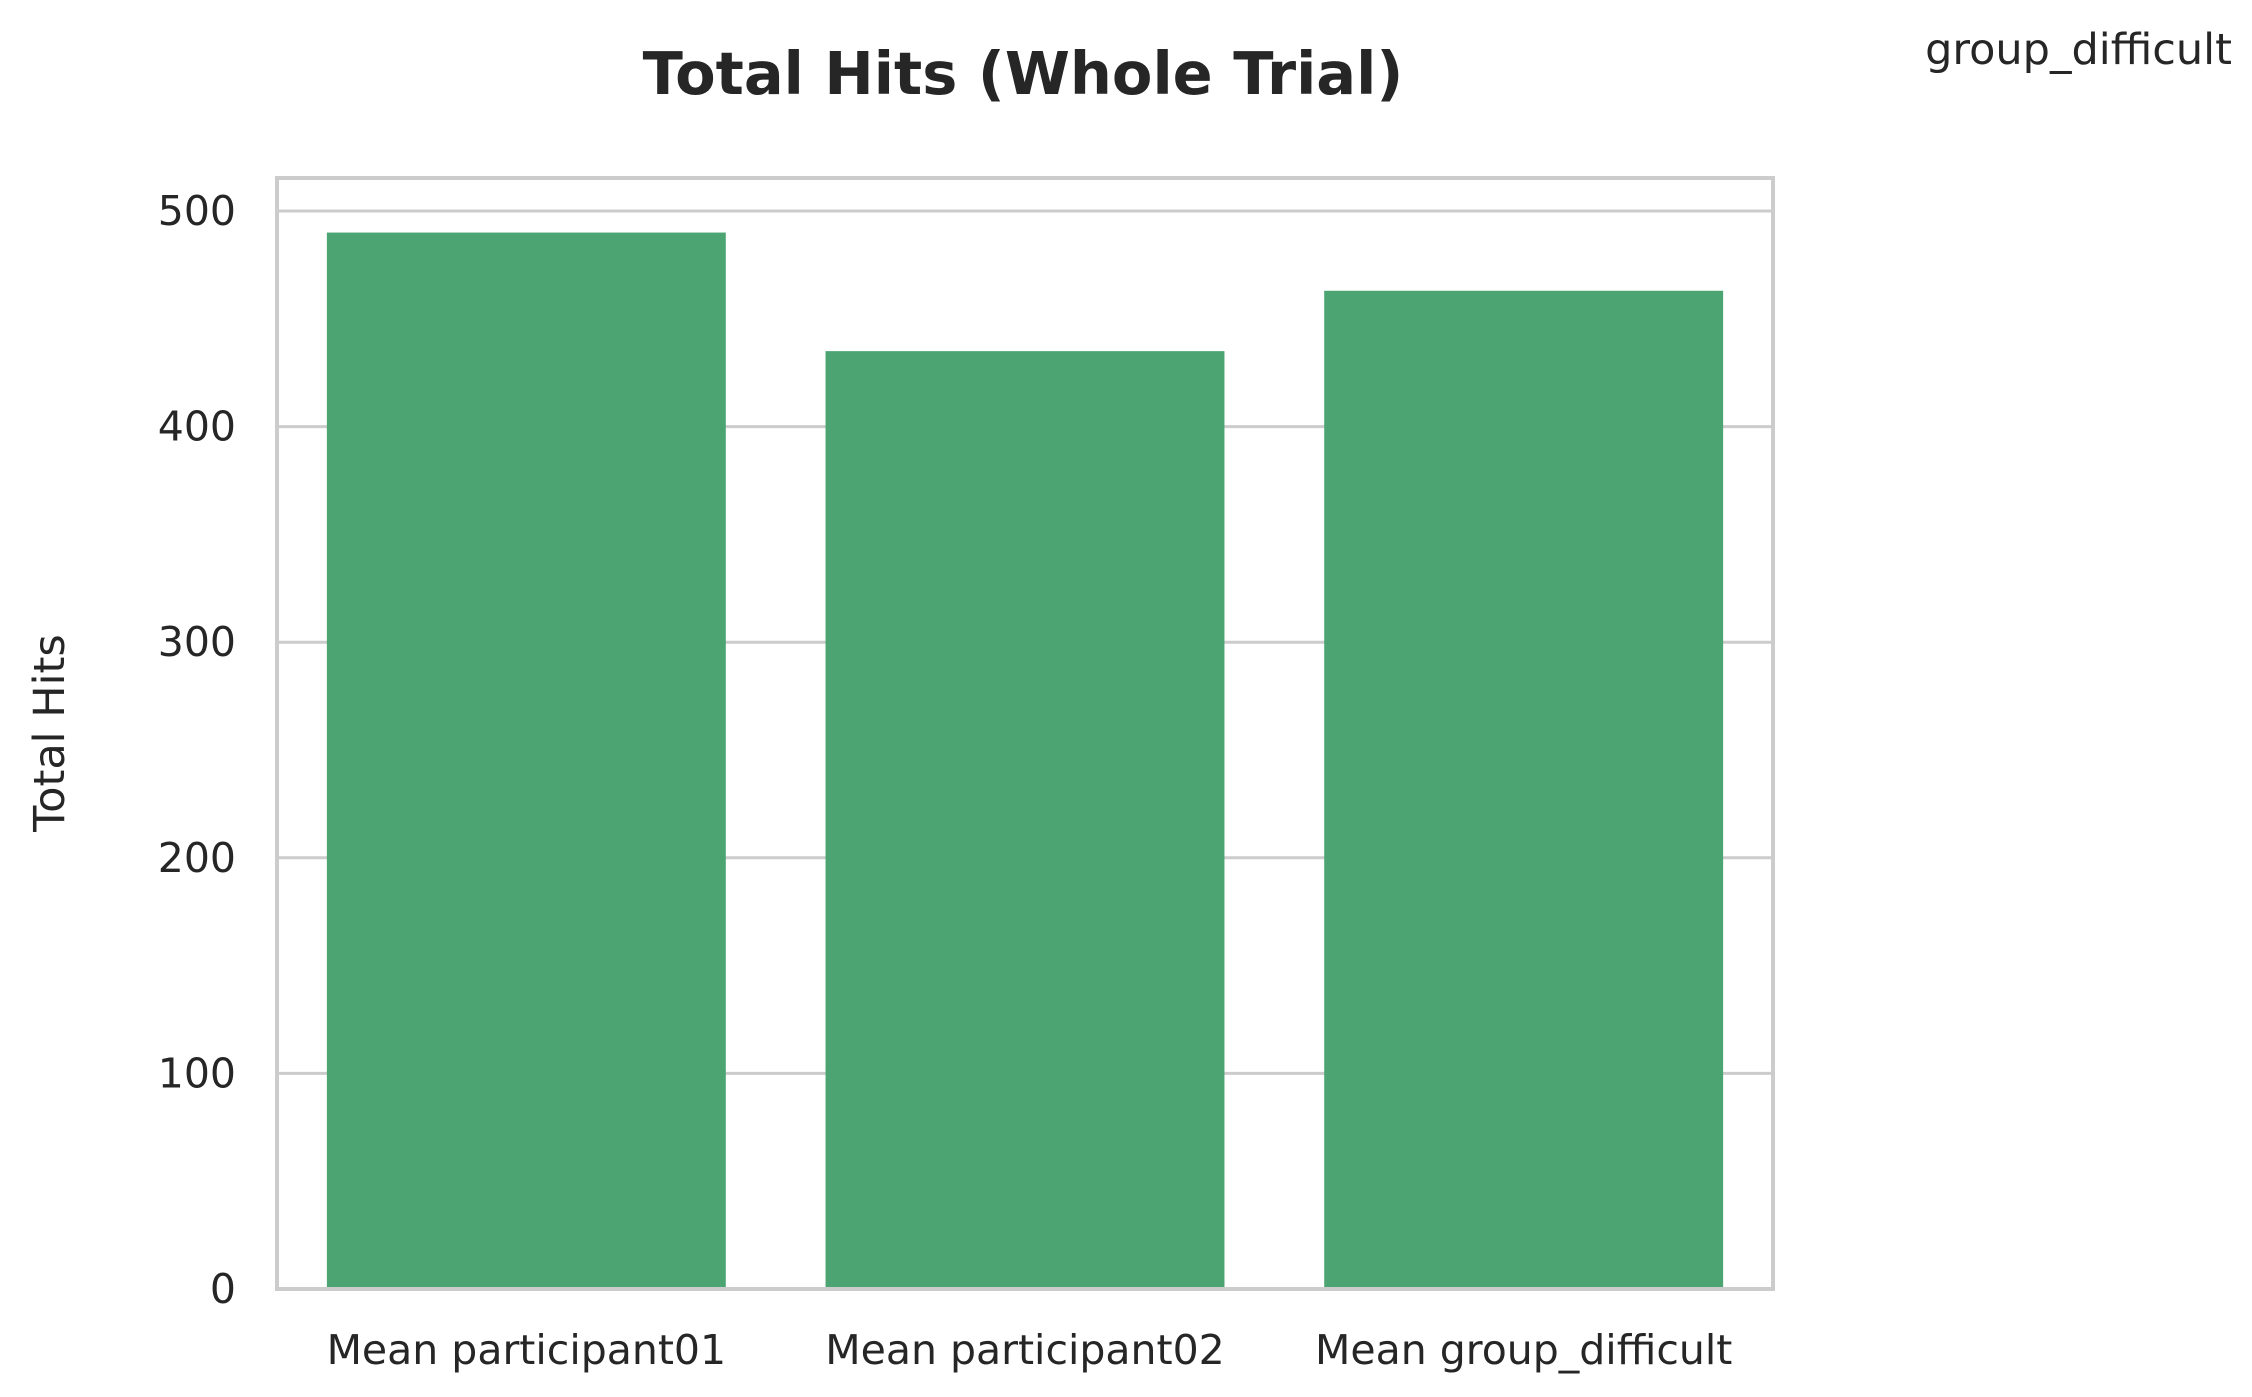 The height and width of the screenshot is (1397, 2252). Describe the element at coordinates (2078, 50) in the screenshot. I see `corner-label: group_difficult` at that location.